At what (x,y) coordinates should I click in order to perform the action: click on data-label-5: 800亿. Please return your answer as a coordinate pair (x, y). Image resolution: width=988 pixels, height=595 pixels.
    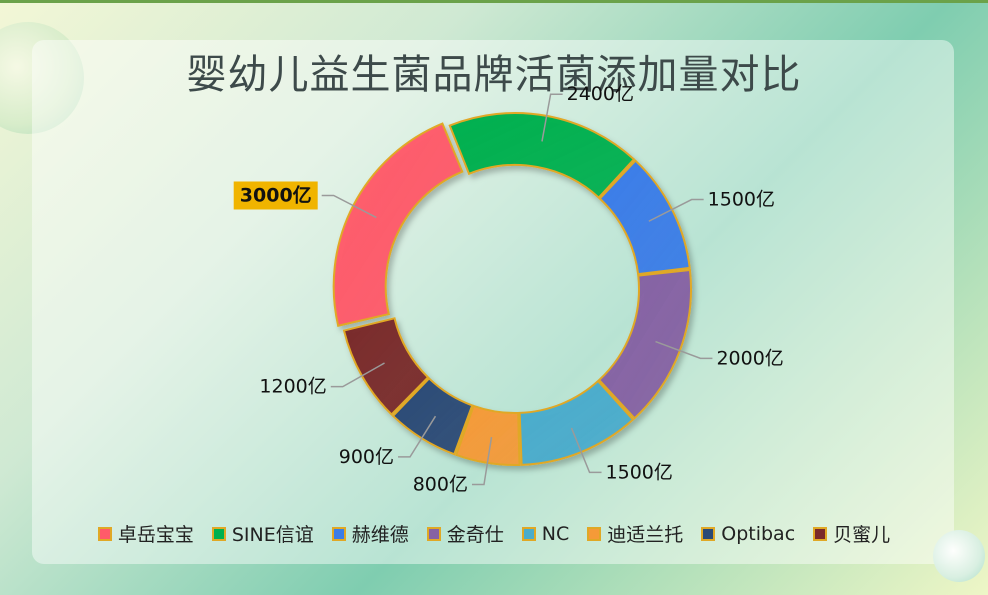
    Looking at the image, I should click on (440, 485).